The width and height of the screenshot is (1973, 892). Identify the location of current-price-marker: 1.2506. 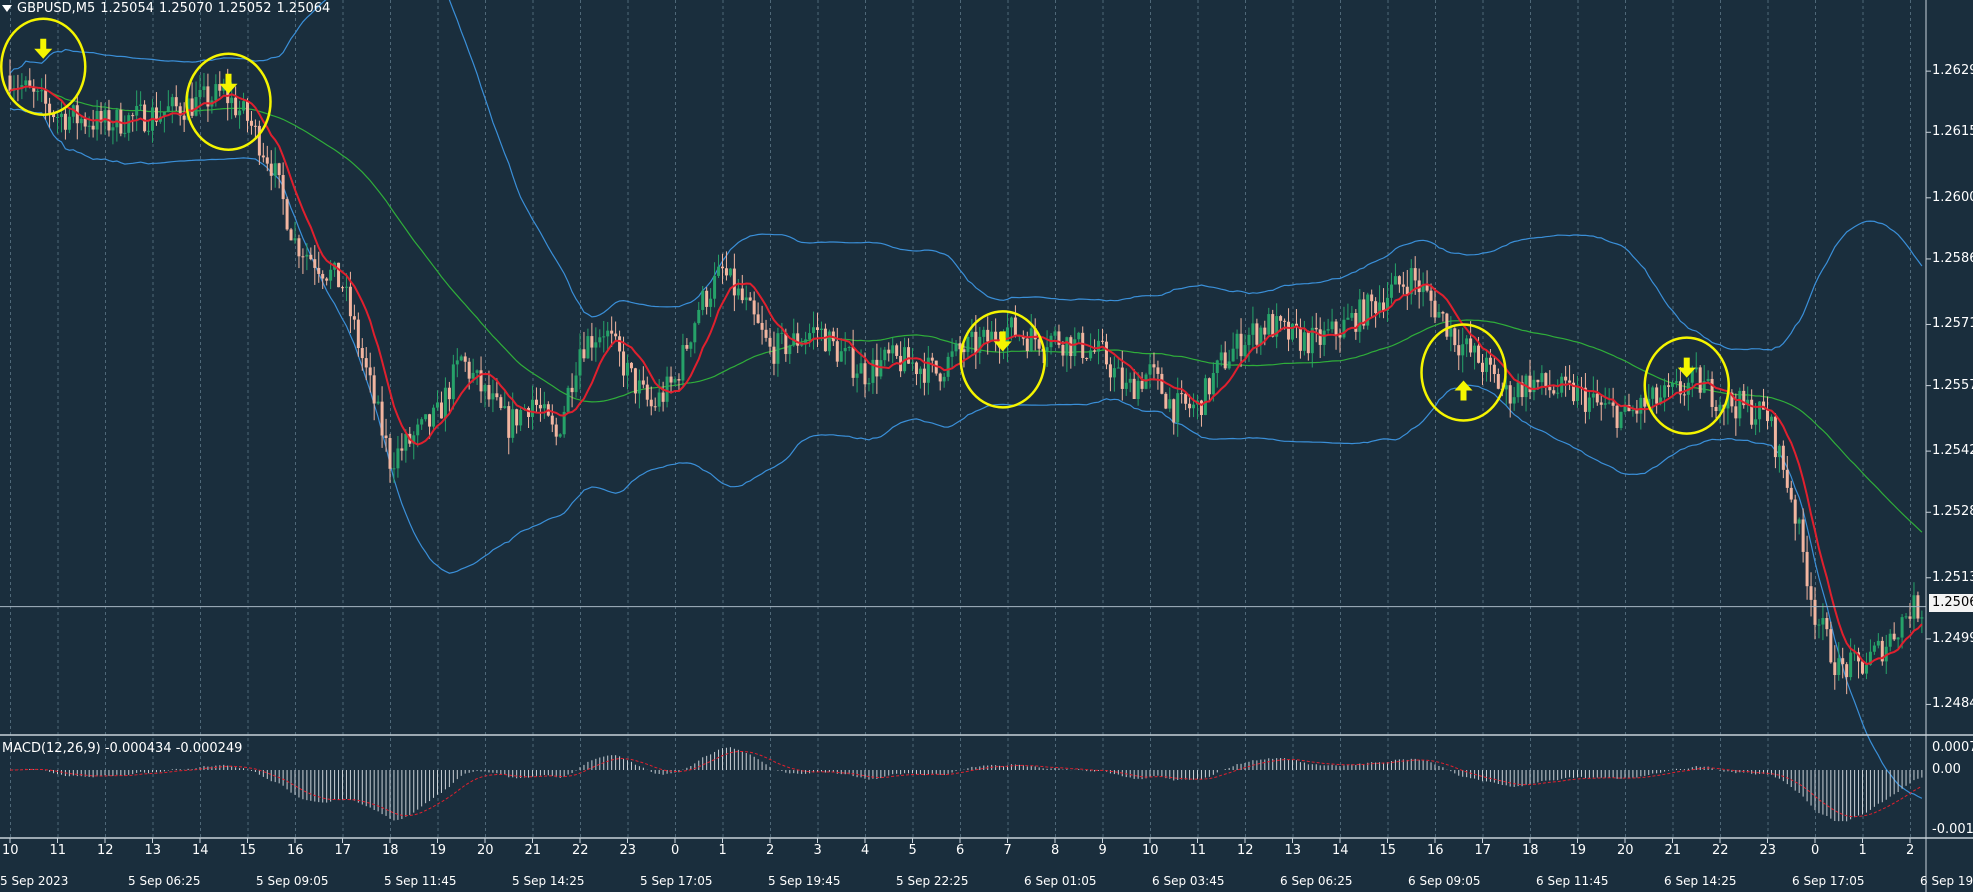
(1951, 603).